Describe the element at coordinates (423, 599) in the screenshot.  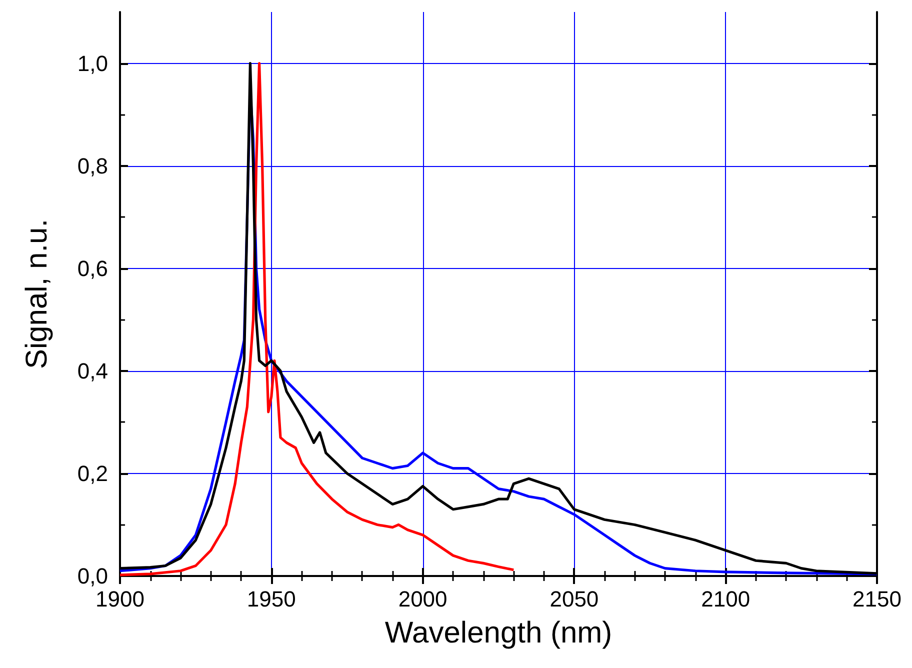
I see `x-tick-label: 2000` at that location.